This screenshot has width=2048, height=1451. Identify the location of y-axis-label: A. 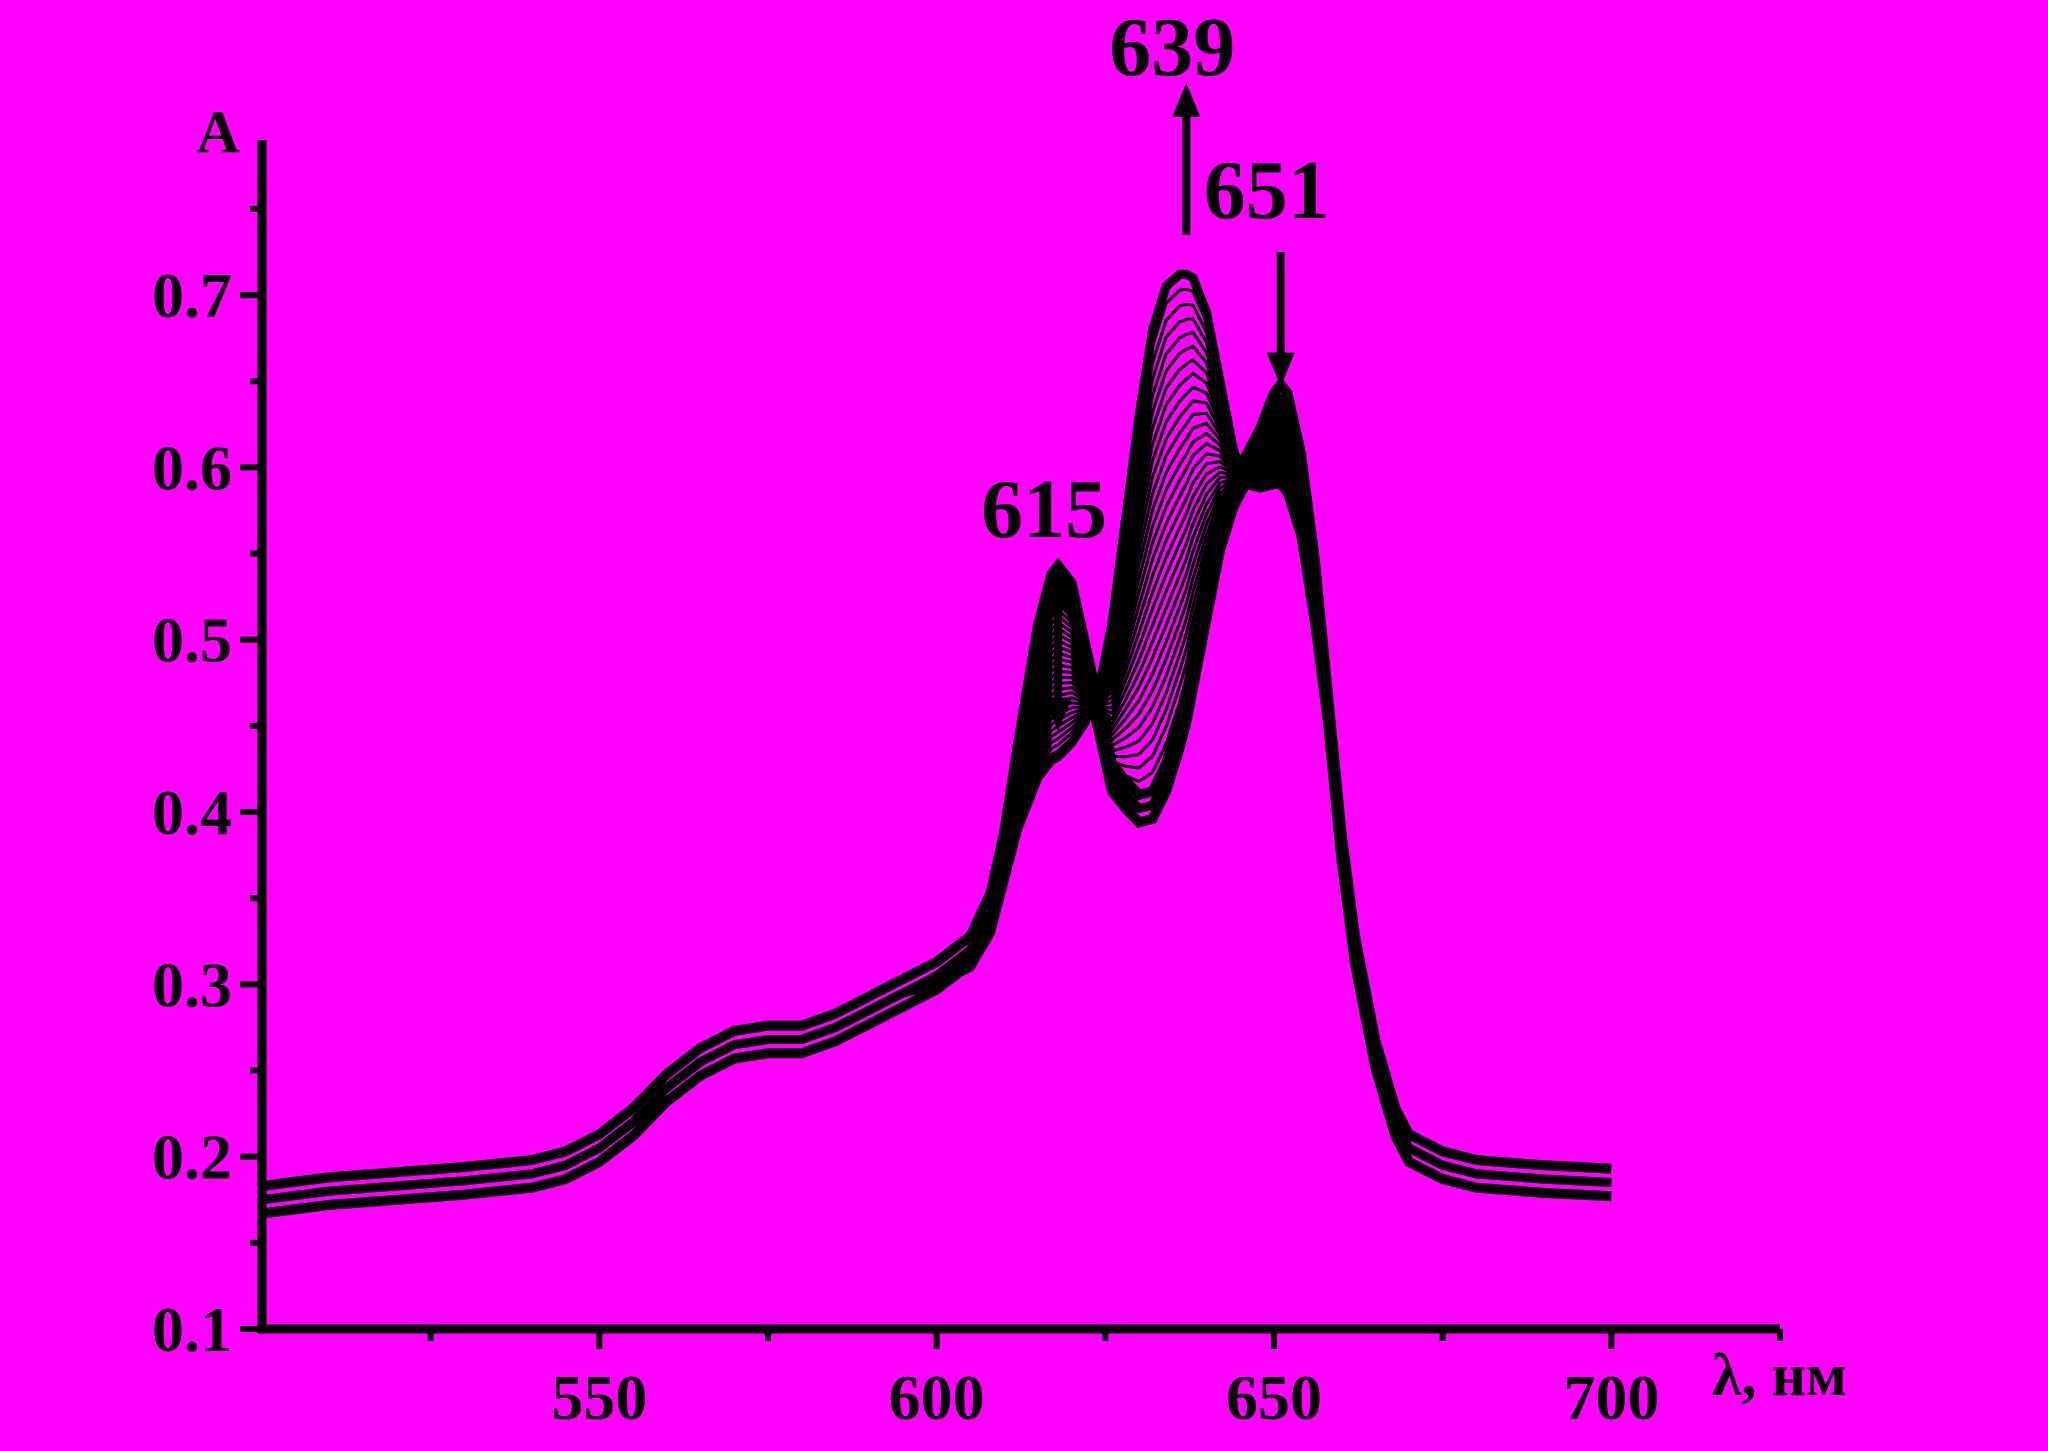
(217, 132).